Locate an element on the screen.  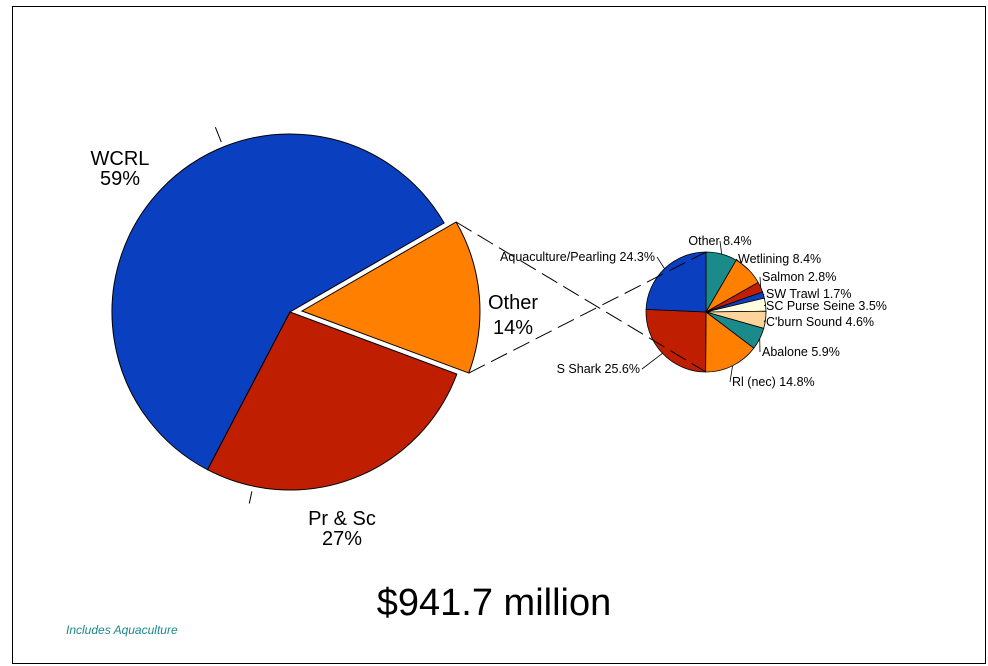
total-value: $941.7 million is located at coordinates (494, 603).